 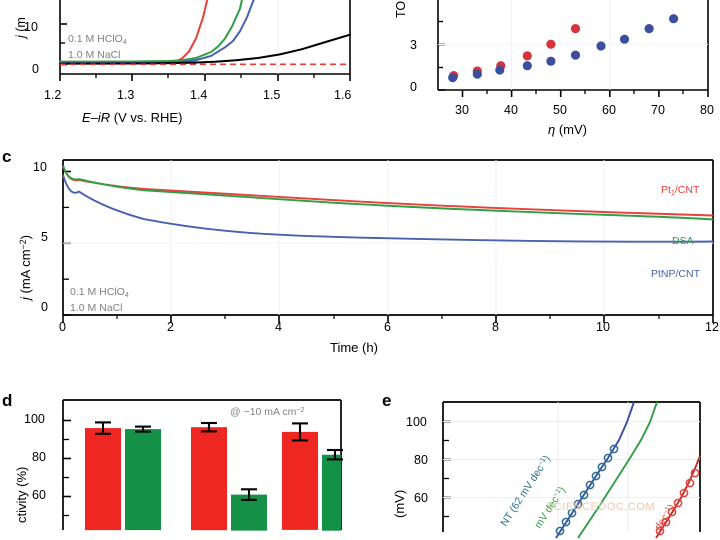 I want to click on panel-b-xtick-50: 50, so click(x=560, y=110).